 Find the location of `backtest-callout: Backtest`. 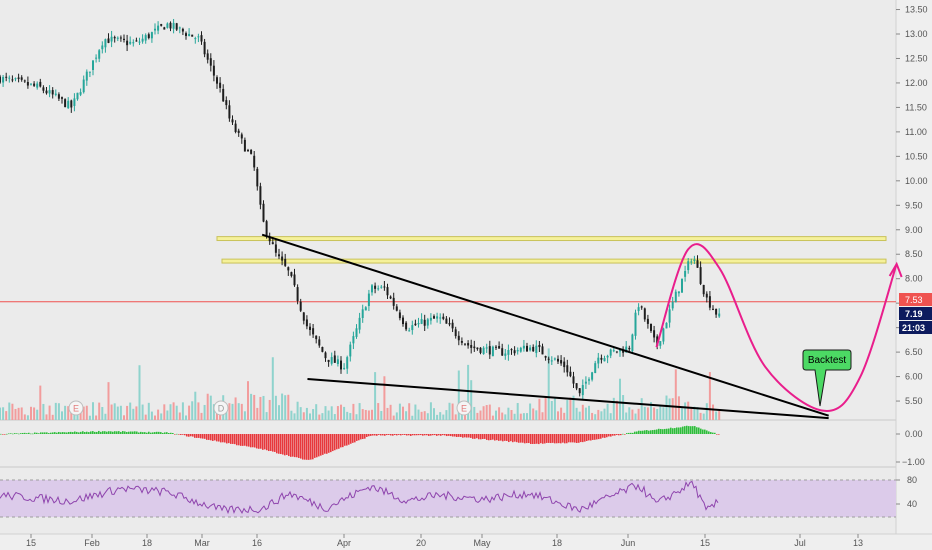

backtest-callout: Backtest is located at coordinates (827, 378).